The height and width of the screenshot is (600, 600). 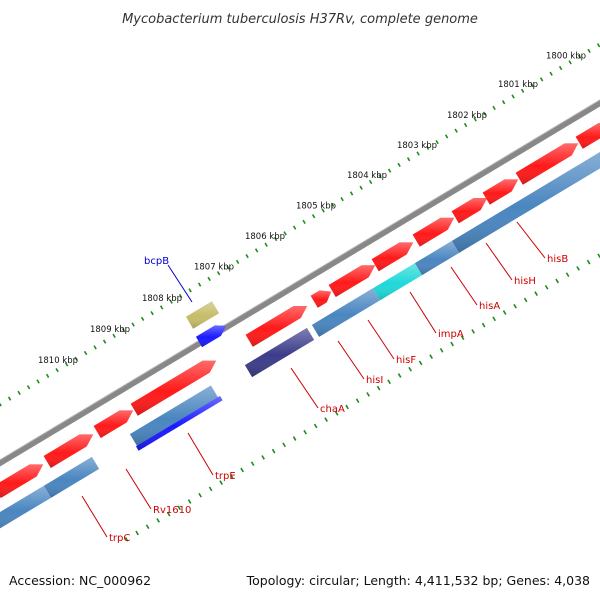 What do you see at coordinates (451, 334) in the screenshot?
I see `gene-label-impa: impA` at bounding box center [451, 334].